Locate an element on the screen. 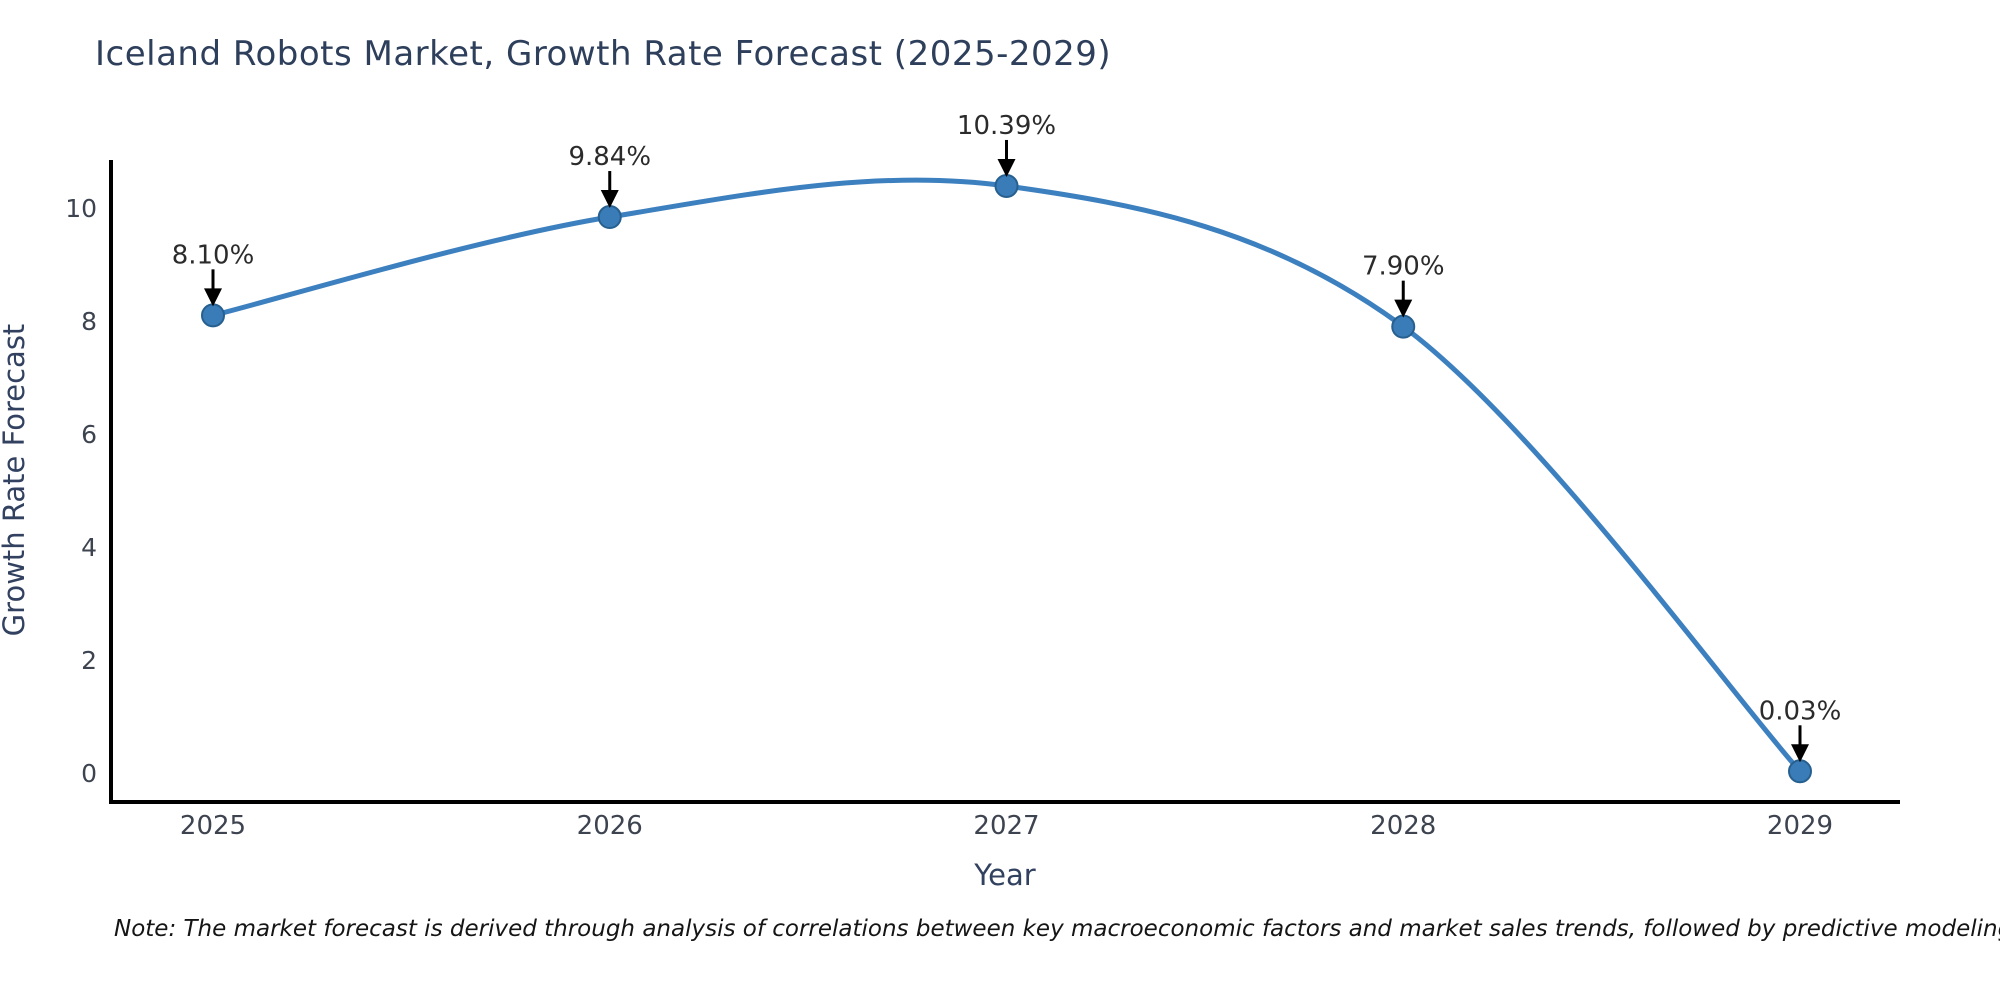 The height and width of the screenshot is (1000, 2000). y-tick-label: 6 is located at coordinates (89, 434).